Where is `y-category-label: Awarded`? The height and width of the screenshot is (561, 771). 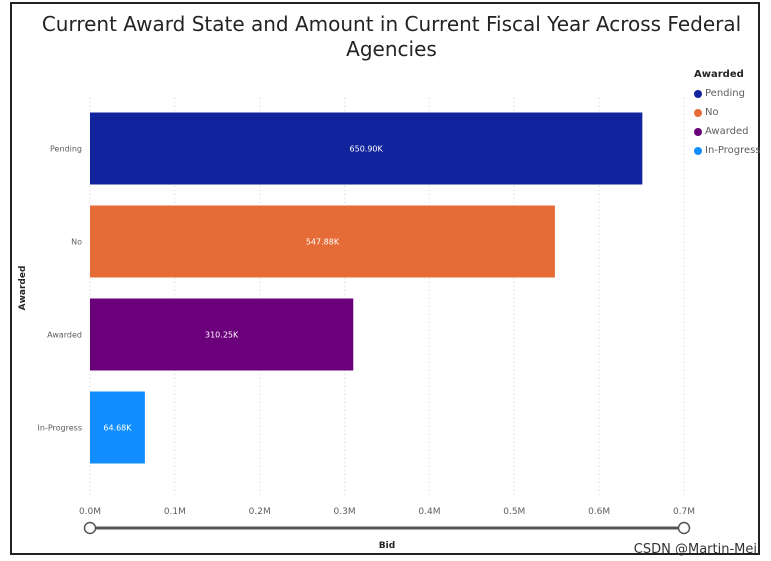 y-category-label: Awarded is located at coordinates (64, 335).